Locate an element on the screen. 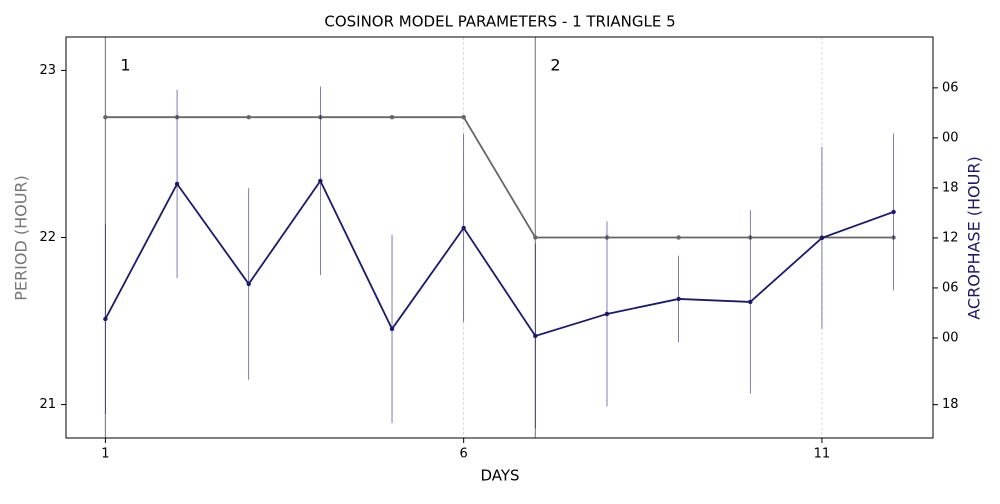 This screenshot has width=1000, height=504. x-tick-label: 1 is located at coordinates (105, 454).